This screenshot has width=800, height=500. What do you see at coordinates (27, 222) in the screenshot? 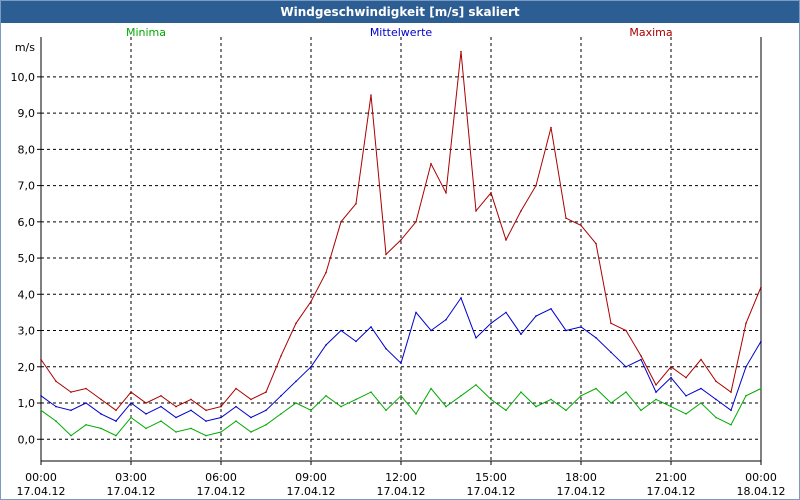
I see `y-tick-label: 6,0` at bounding box center [27, 222].